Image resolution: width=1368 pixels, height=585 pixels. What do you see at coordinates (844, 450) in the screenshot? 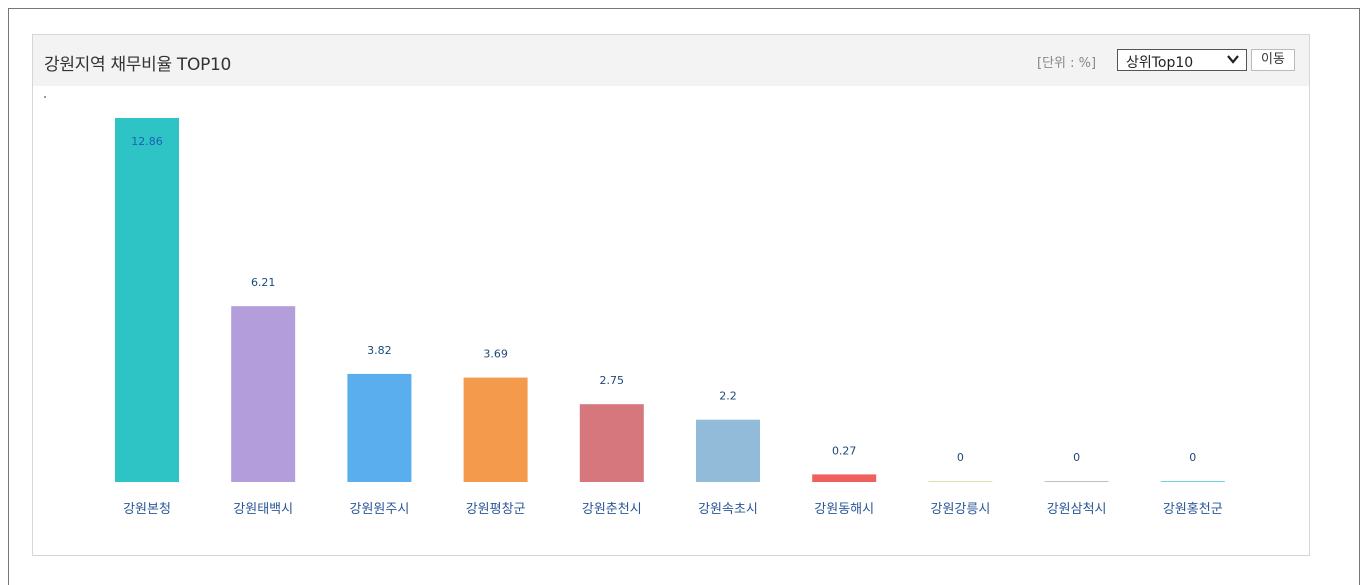
I see `bar-value-label: 0.27` at bounding box center [844, 450].